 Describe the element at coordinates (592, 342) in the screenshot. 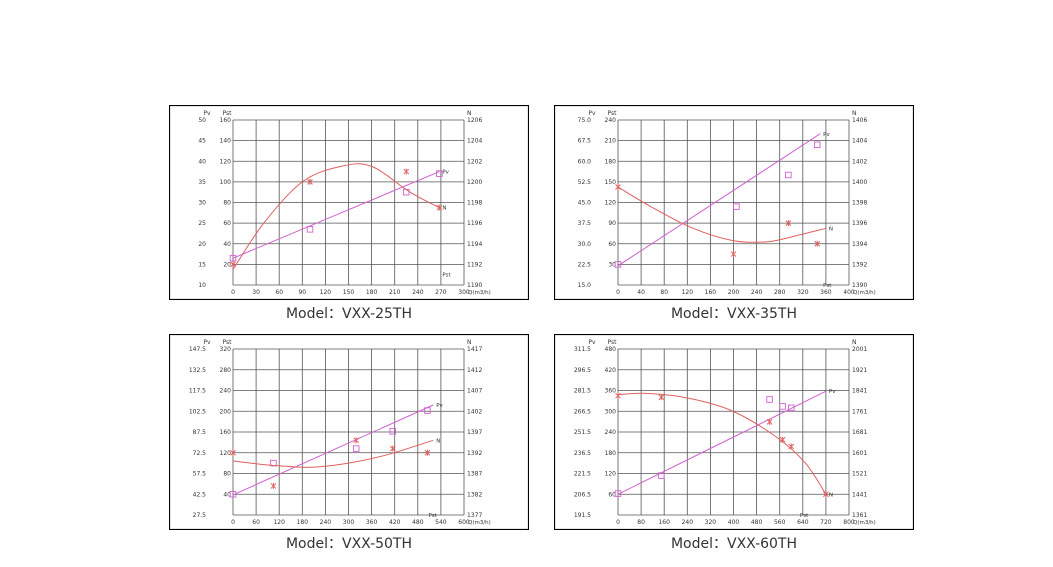

I see `pv-axis-label: Pv` at that location.